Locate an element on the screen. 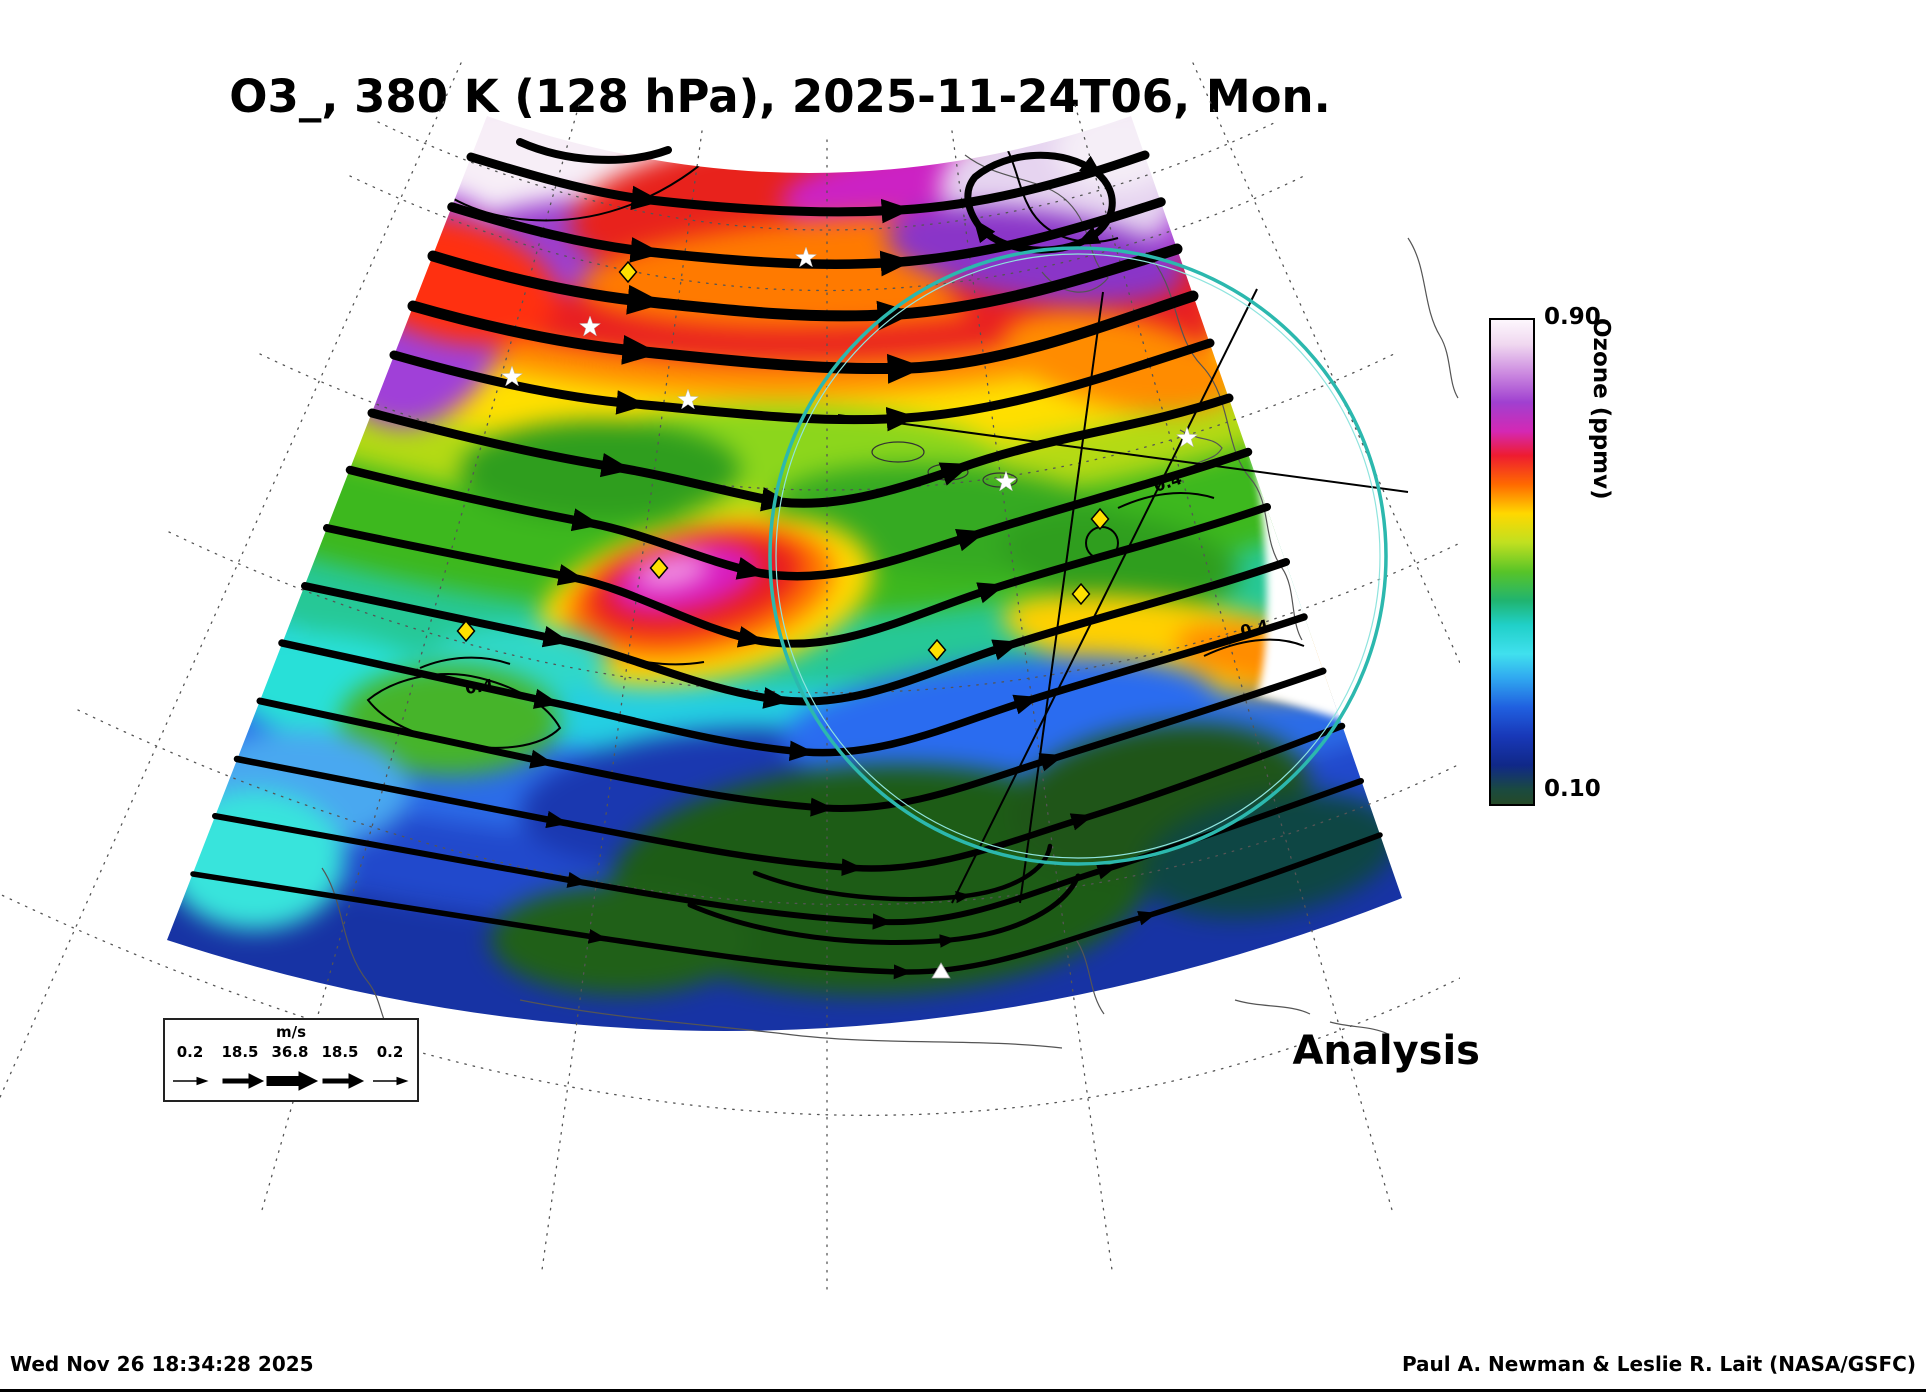 Image resolution: width=1926 pixels, height=1394 pixels. contour-labels: 0.4 0.4 0.4 is located at coordinates (867, 583).